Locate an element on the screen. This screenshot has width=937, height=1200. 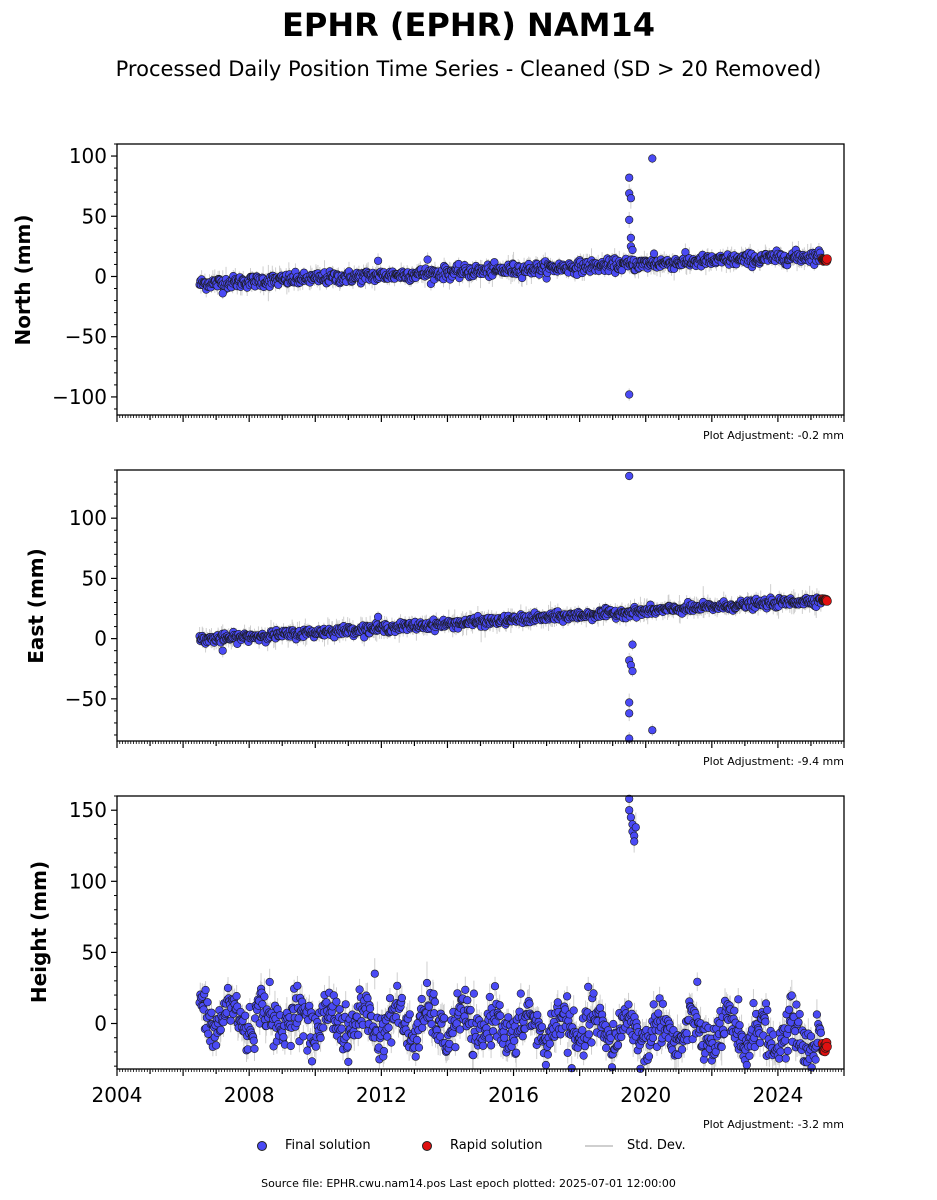
chart-title: EPHR (EPHR) NAM14 is located at coordinates (468, 25).